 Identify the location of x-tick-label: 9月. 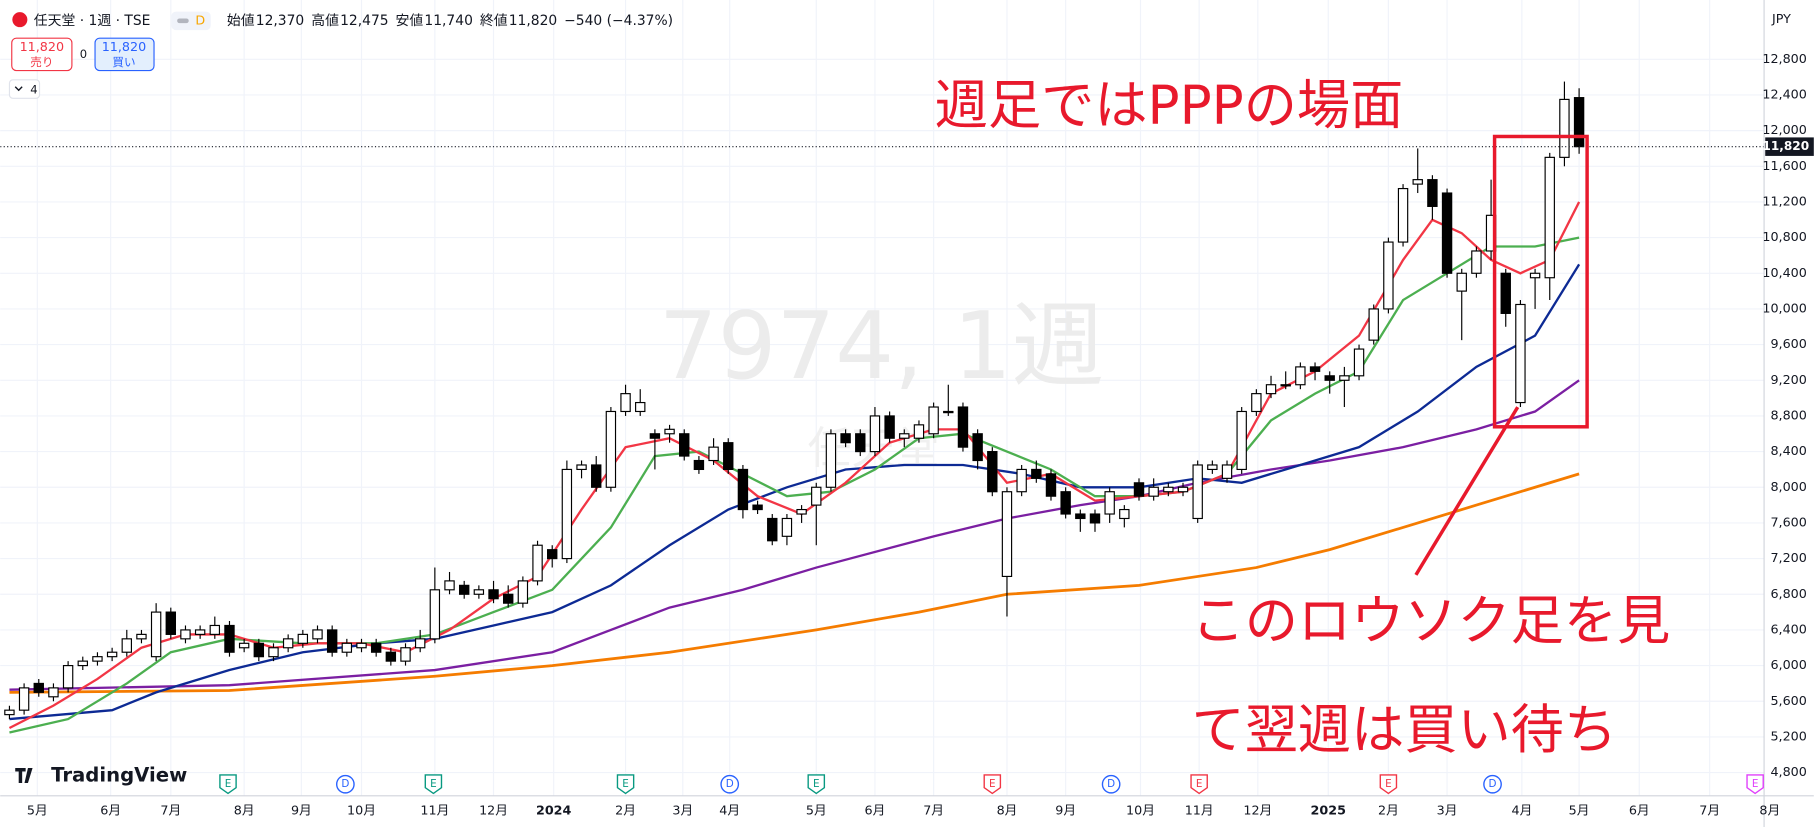
(1065, 809).